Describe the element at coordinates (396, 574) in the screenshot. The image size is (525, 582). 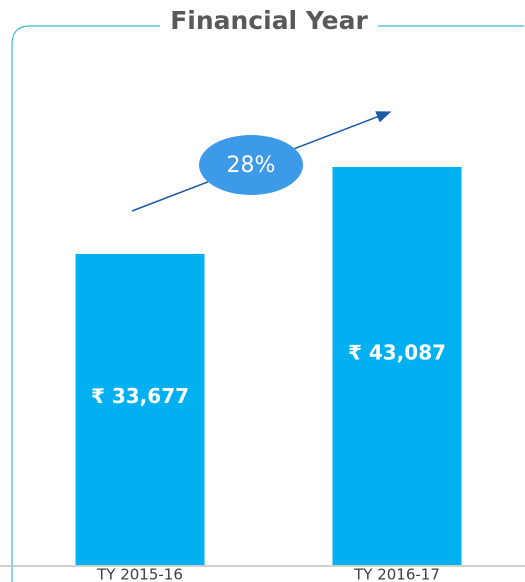
I see `x-tick-label: TY 2016-17` at that location.